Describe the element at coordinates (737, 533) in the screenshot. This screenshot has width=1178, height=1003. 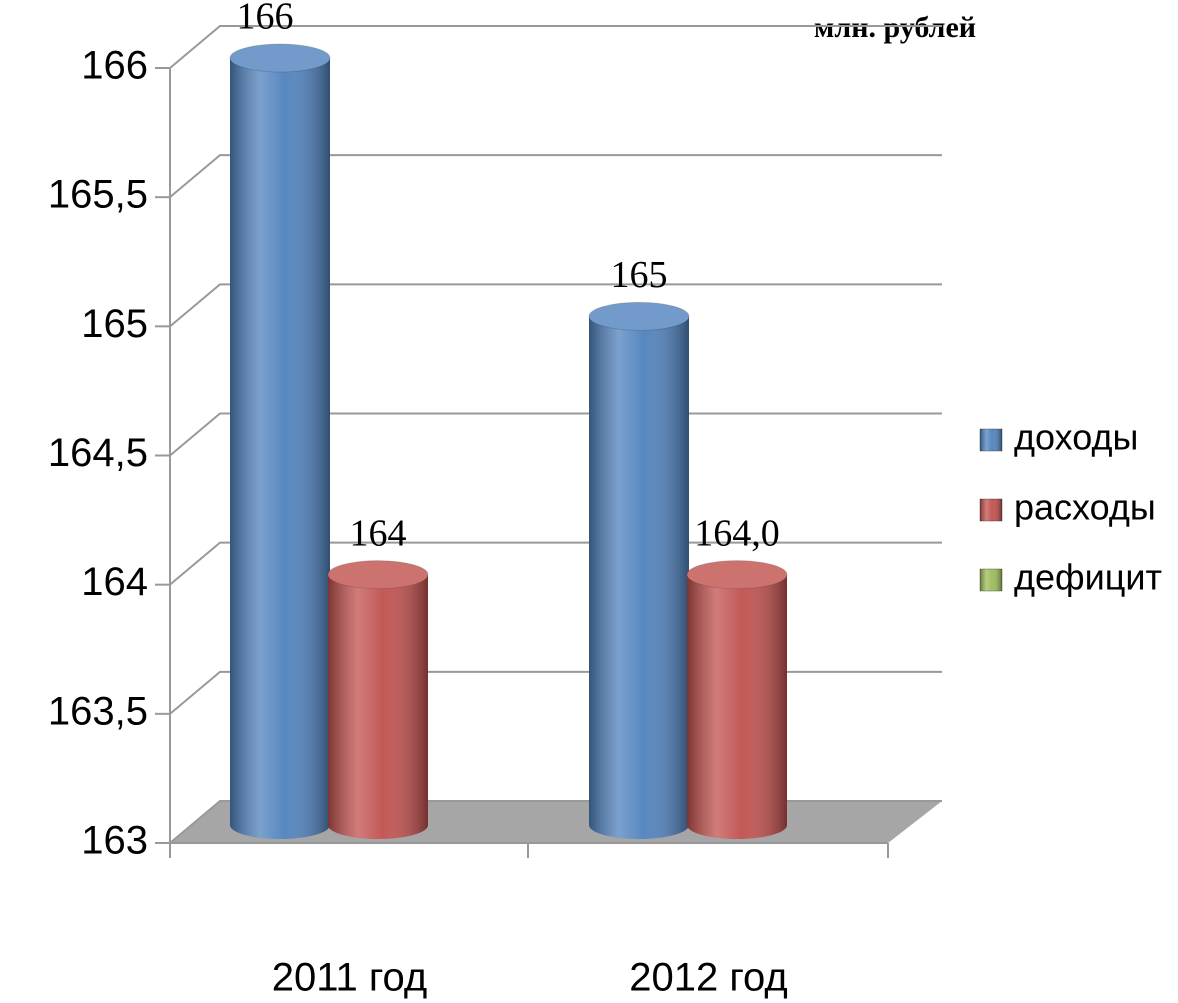
I see `value-label: 164,0` at that location.